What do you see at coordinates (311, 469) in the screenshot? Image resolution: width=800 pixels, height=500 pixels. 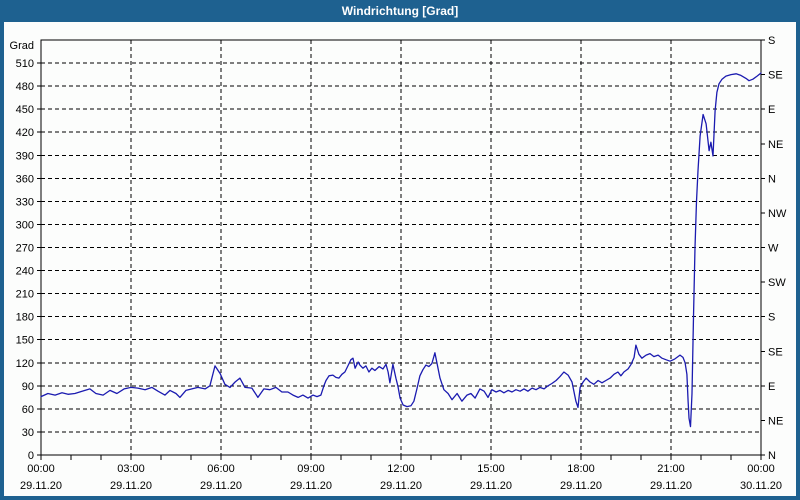 I see `svg-text: 09:00` at bounding box center [311, 469].